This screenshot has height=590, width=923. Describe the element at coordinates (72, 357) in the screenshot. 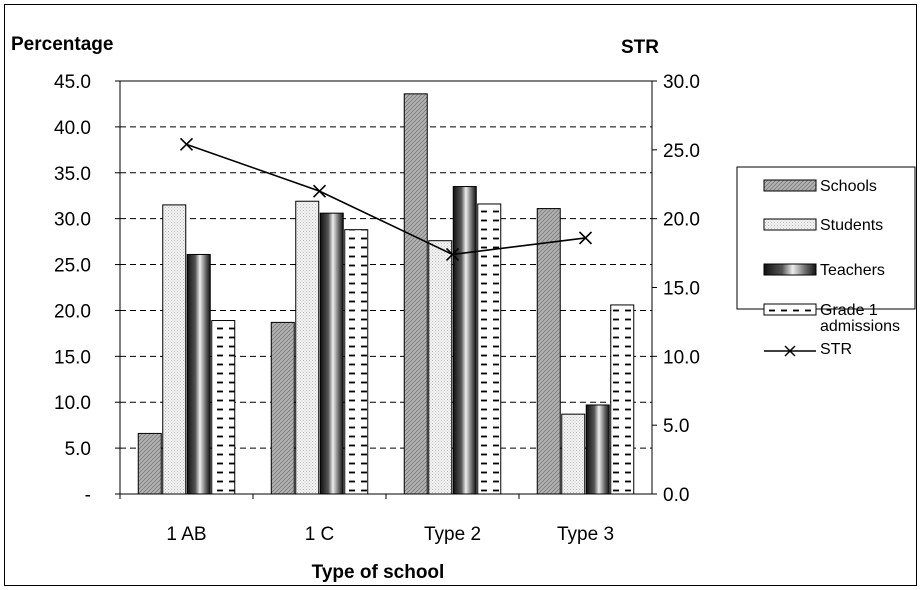

I see `y-tick-label: 15.0` at that location.